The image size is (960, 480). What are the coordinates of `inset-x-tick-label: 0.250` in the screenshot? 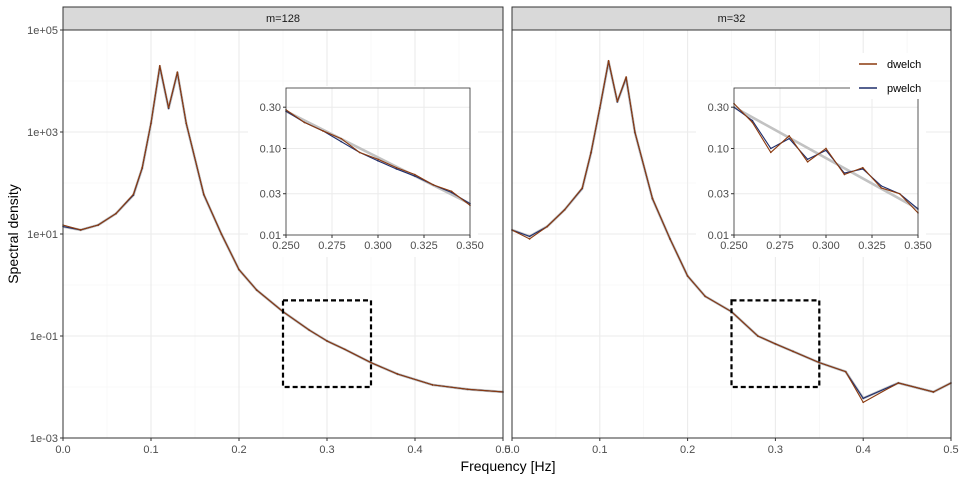 It's located at (734, 246).